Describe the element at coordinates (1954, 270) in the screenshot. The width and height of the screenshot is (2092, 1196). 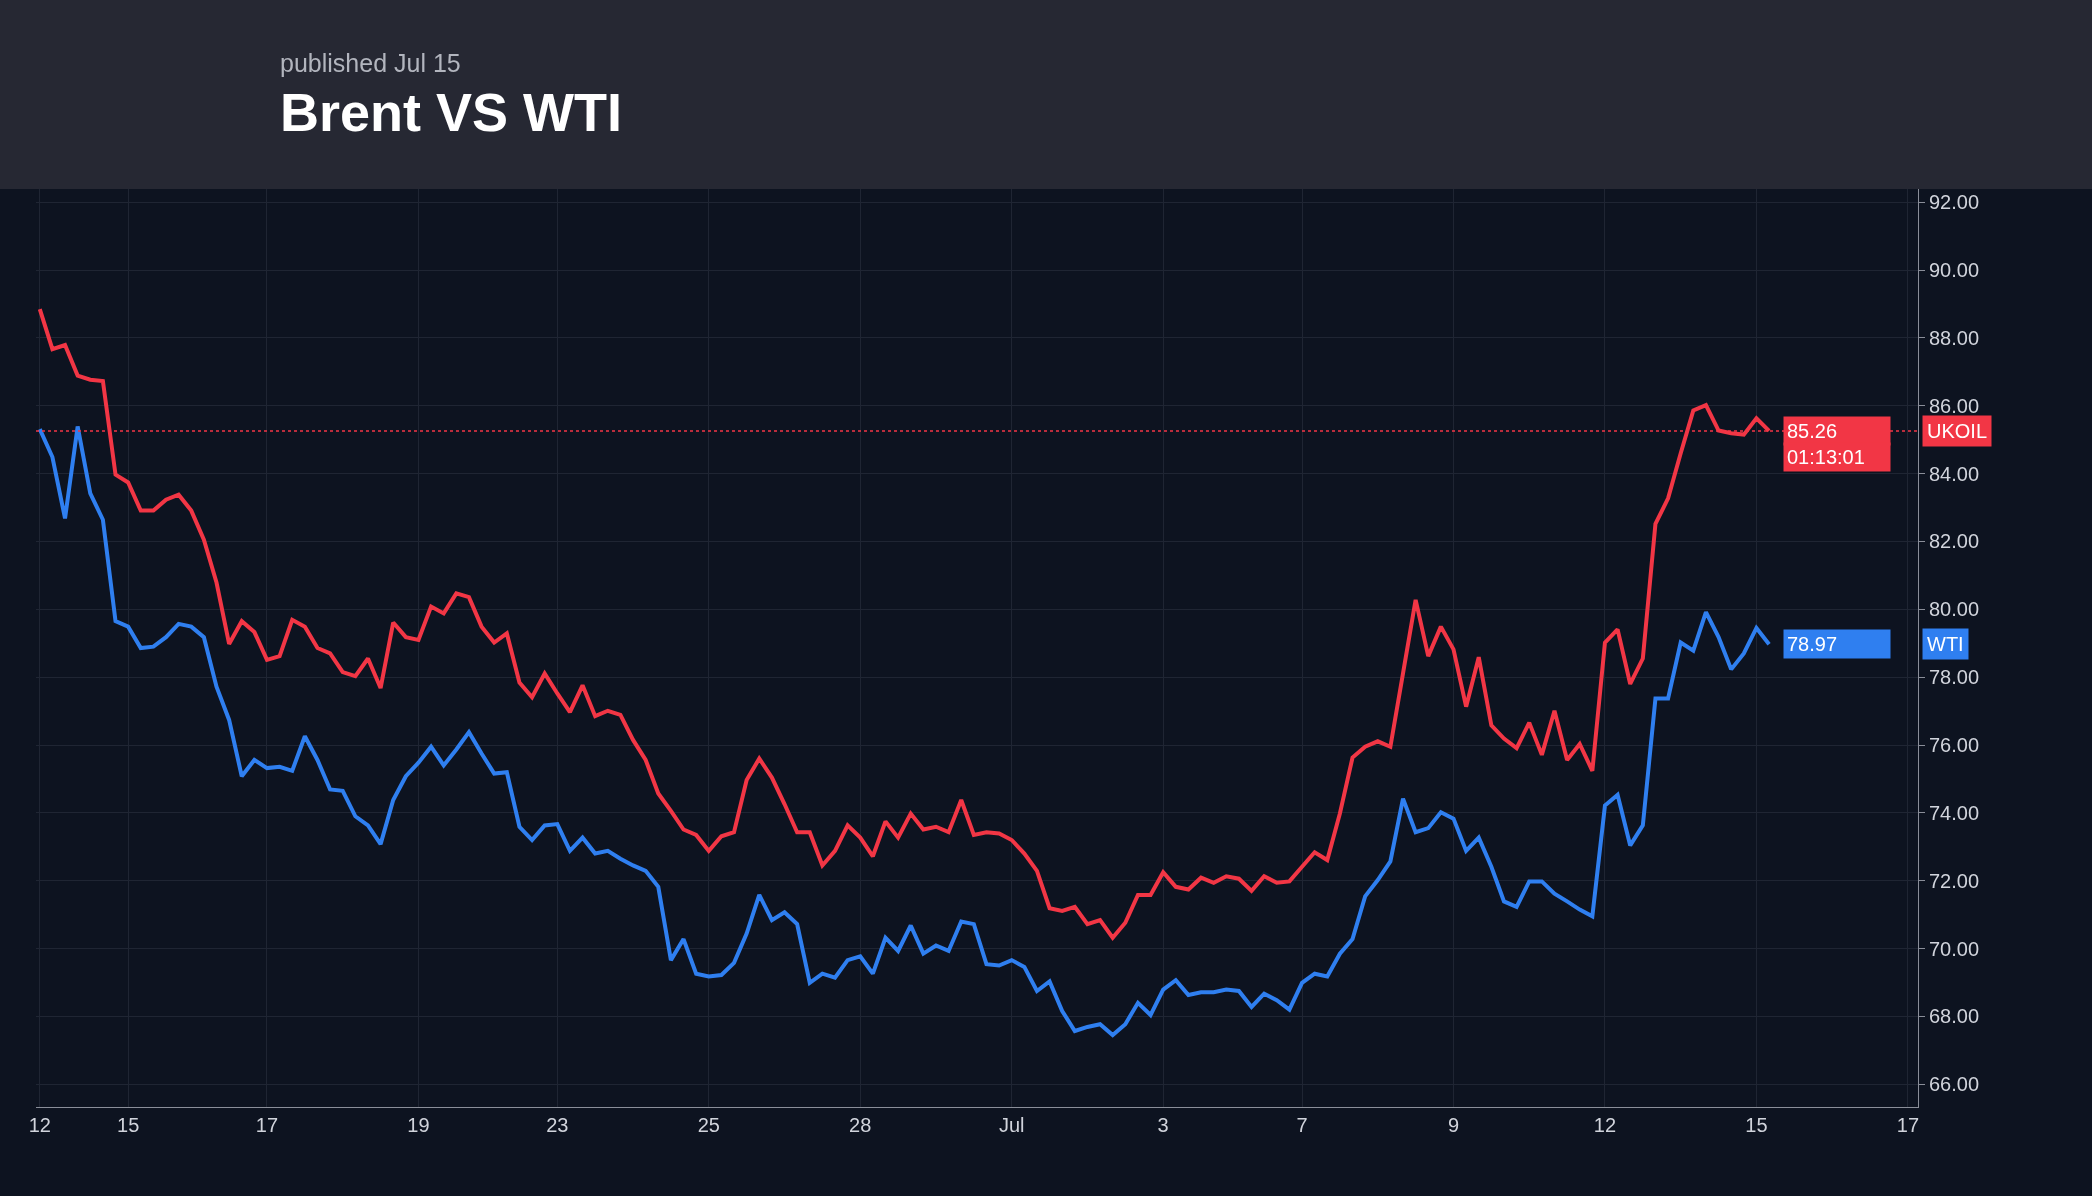
I see `y-tick-label: 90.00` at that location.